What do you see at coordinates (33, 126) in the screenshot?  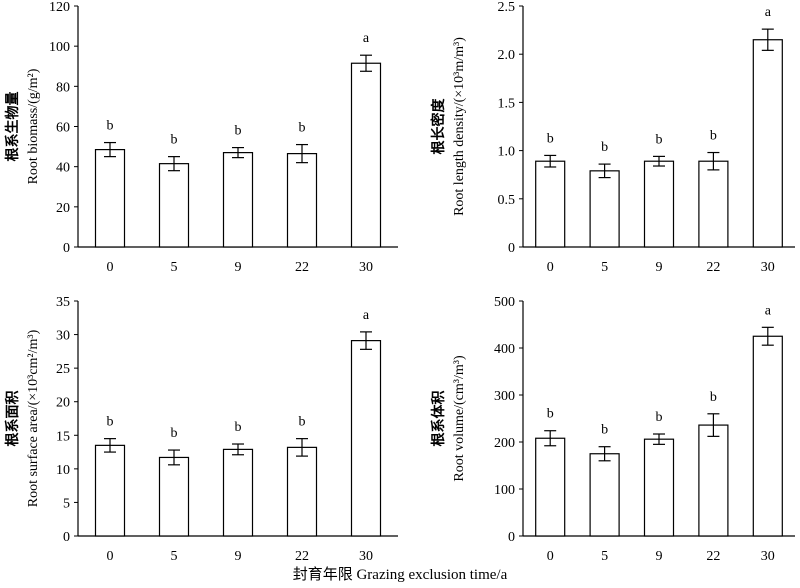 I see `y-axis-title-en: Root biomass/(g/m²)` at bounding box center [33, 126].